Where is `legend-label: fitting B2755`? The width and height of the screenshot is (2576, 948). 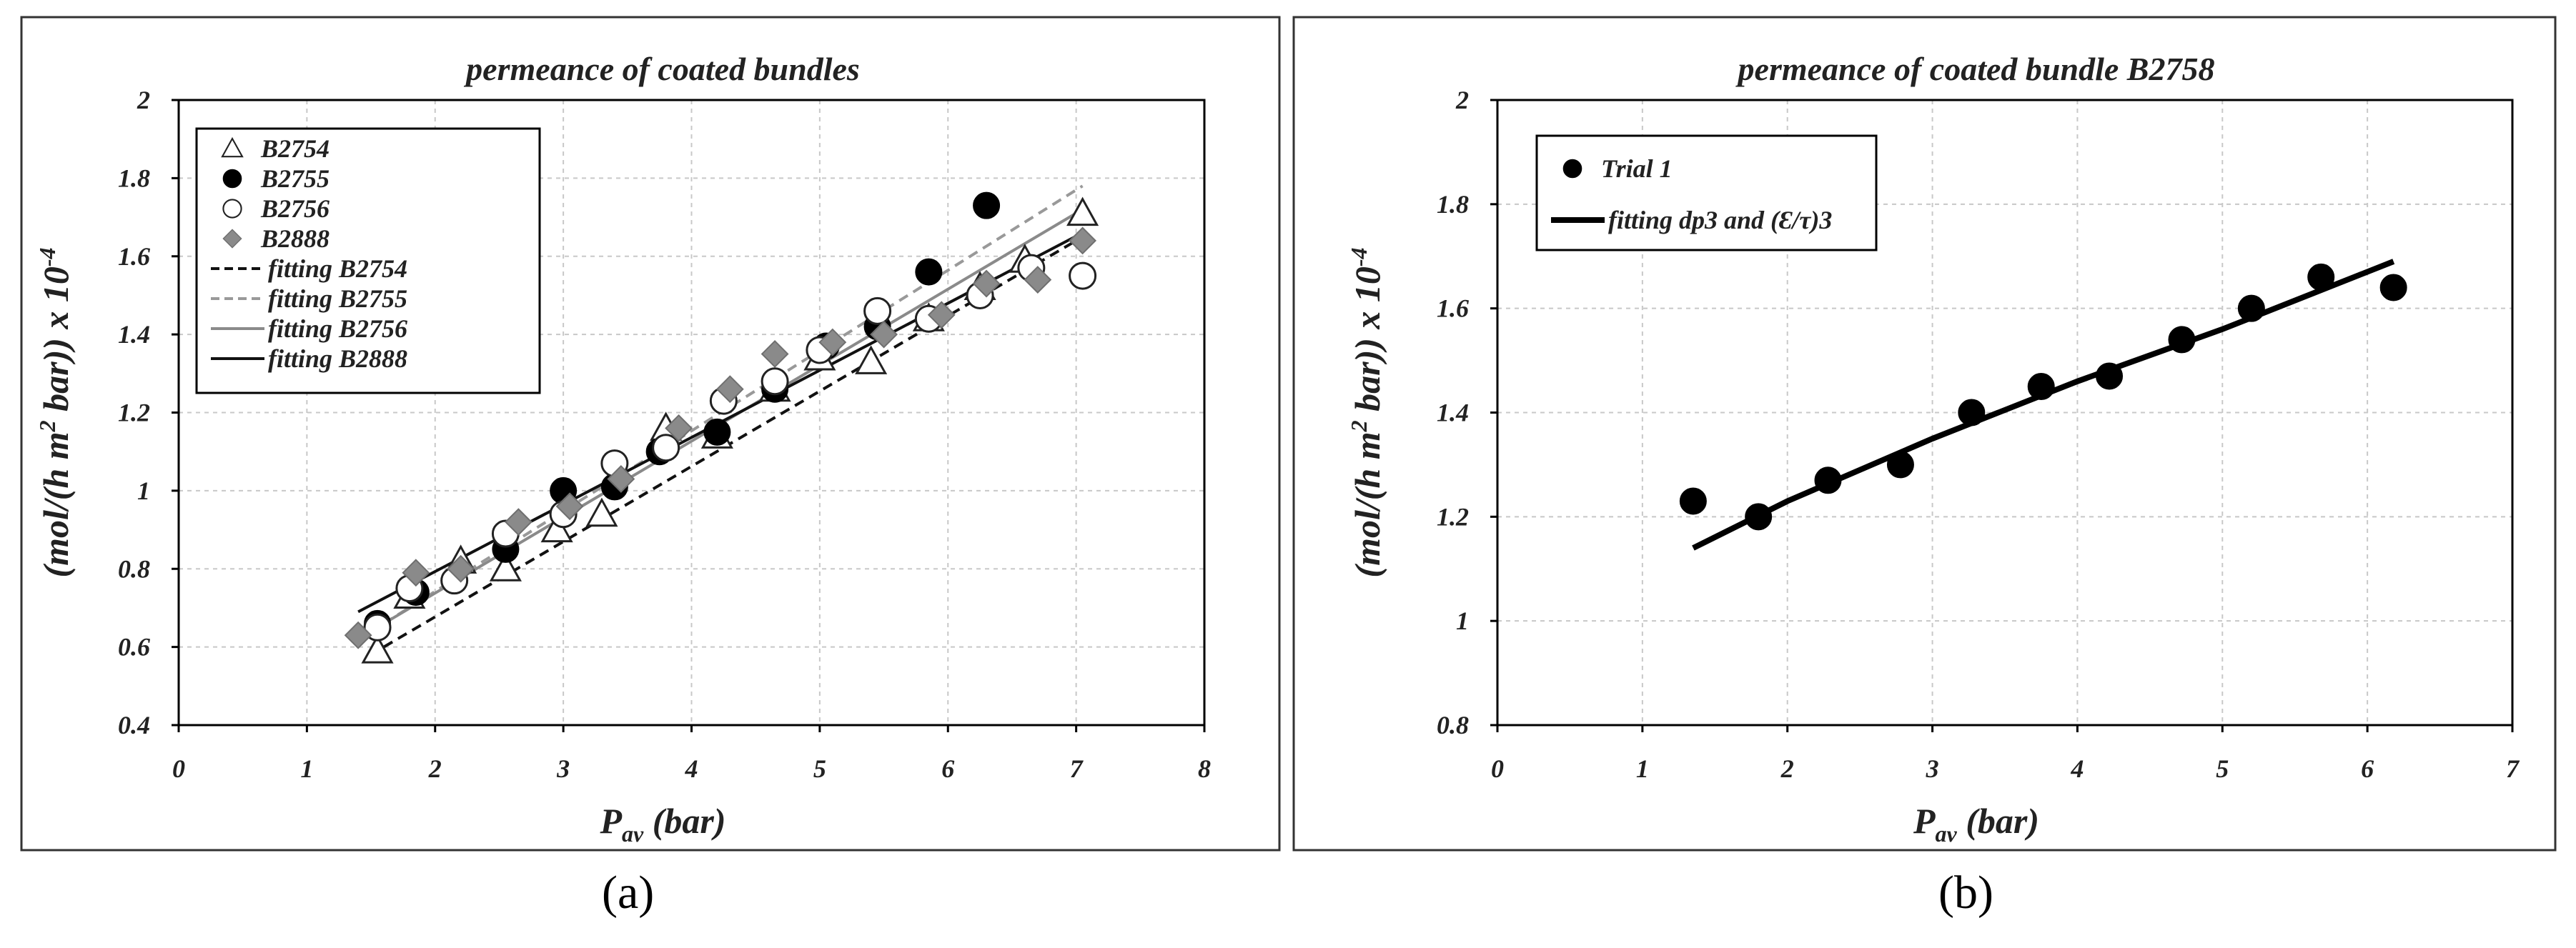 legend-label: fitting B2755 is located at coordinates (337, 298).